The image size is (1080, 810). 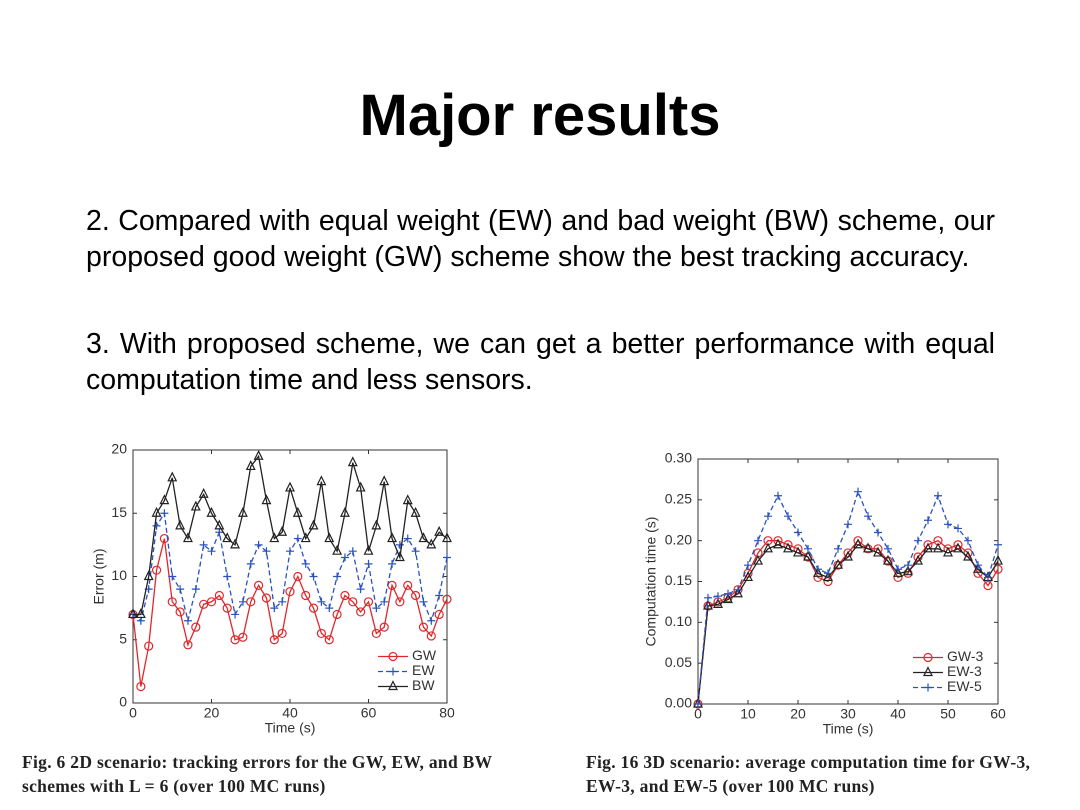 I want to click on x-tick-label: 60, so click(x=369, y=713).